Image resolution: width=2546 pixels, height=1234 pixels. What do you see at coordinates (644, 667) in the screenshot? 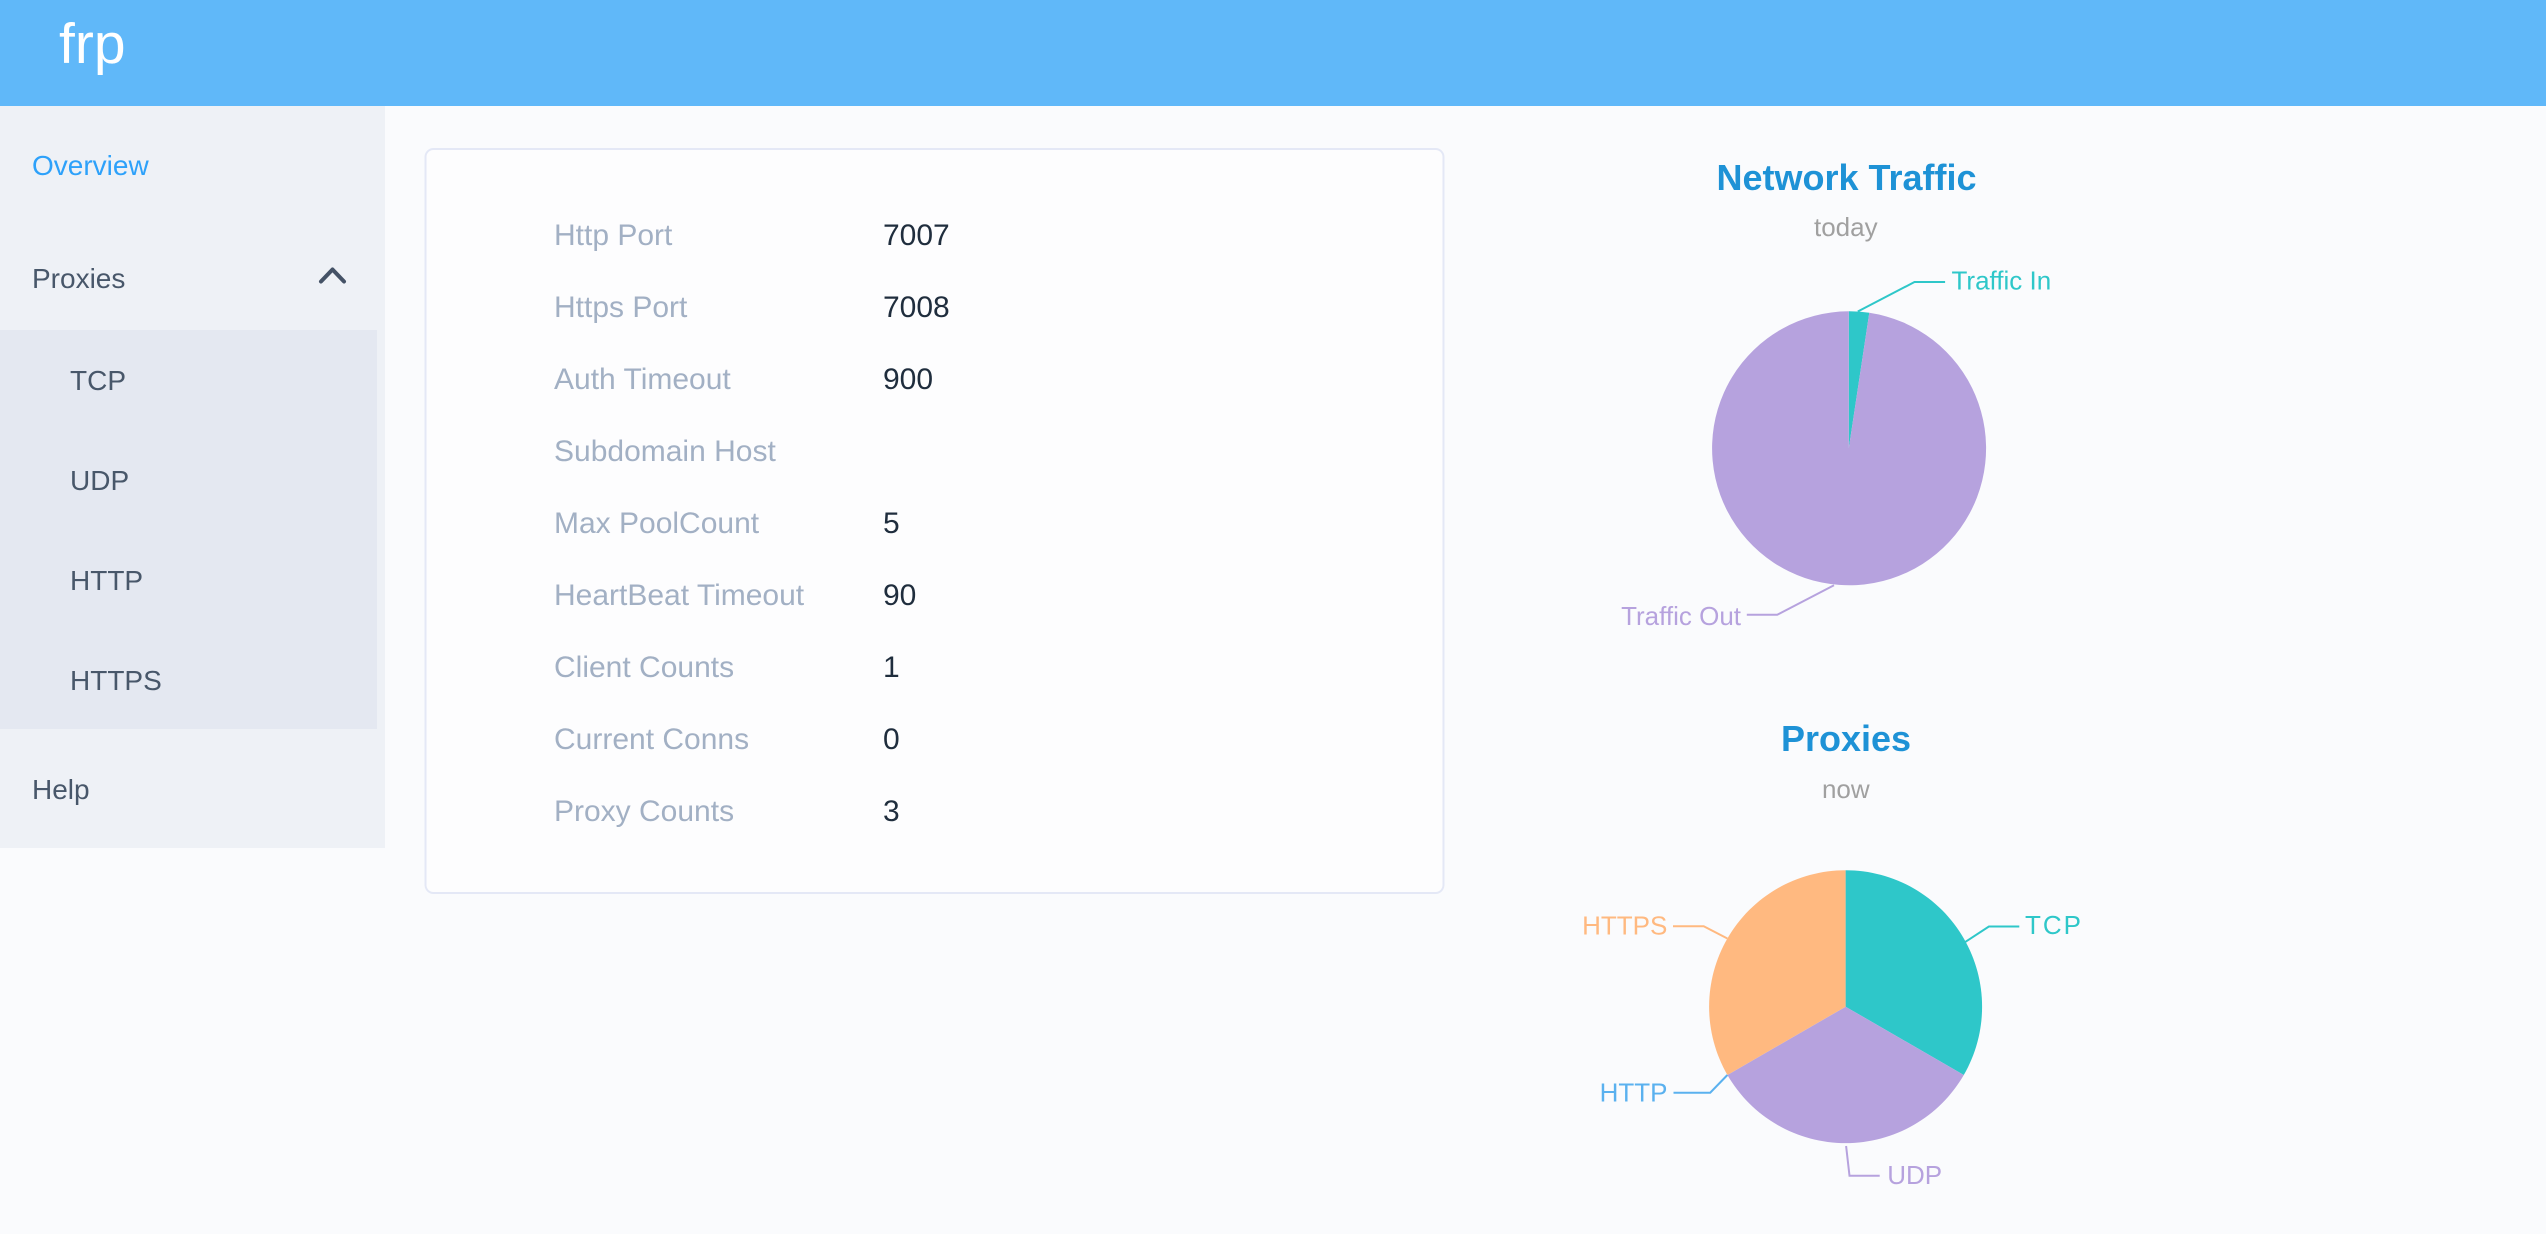
I see `svg-text: Client Counts` at bounding box center [644, 667].